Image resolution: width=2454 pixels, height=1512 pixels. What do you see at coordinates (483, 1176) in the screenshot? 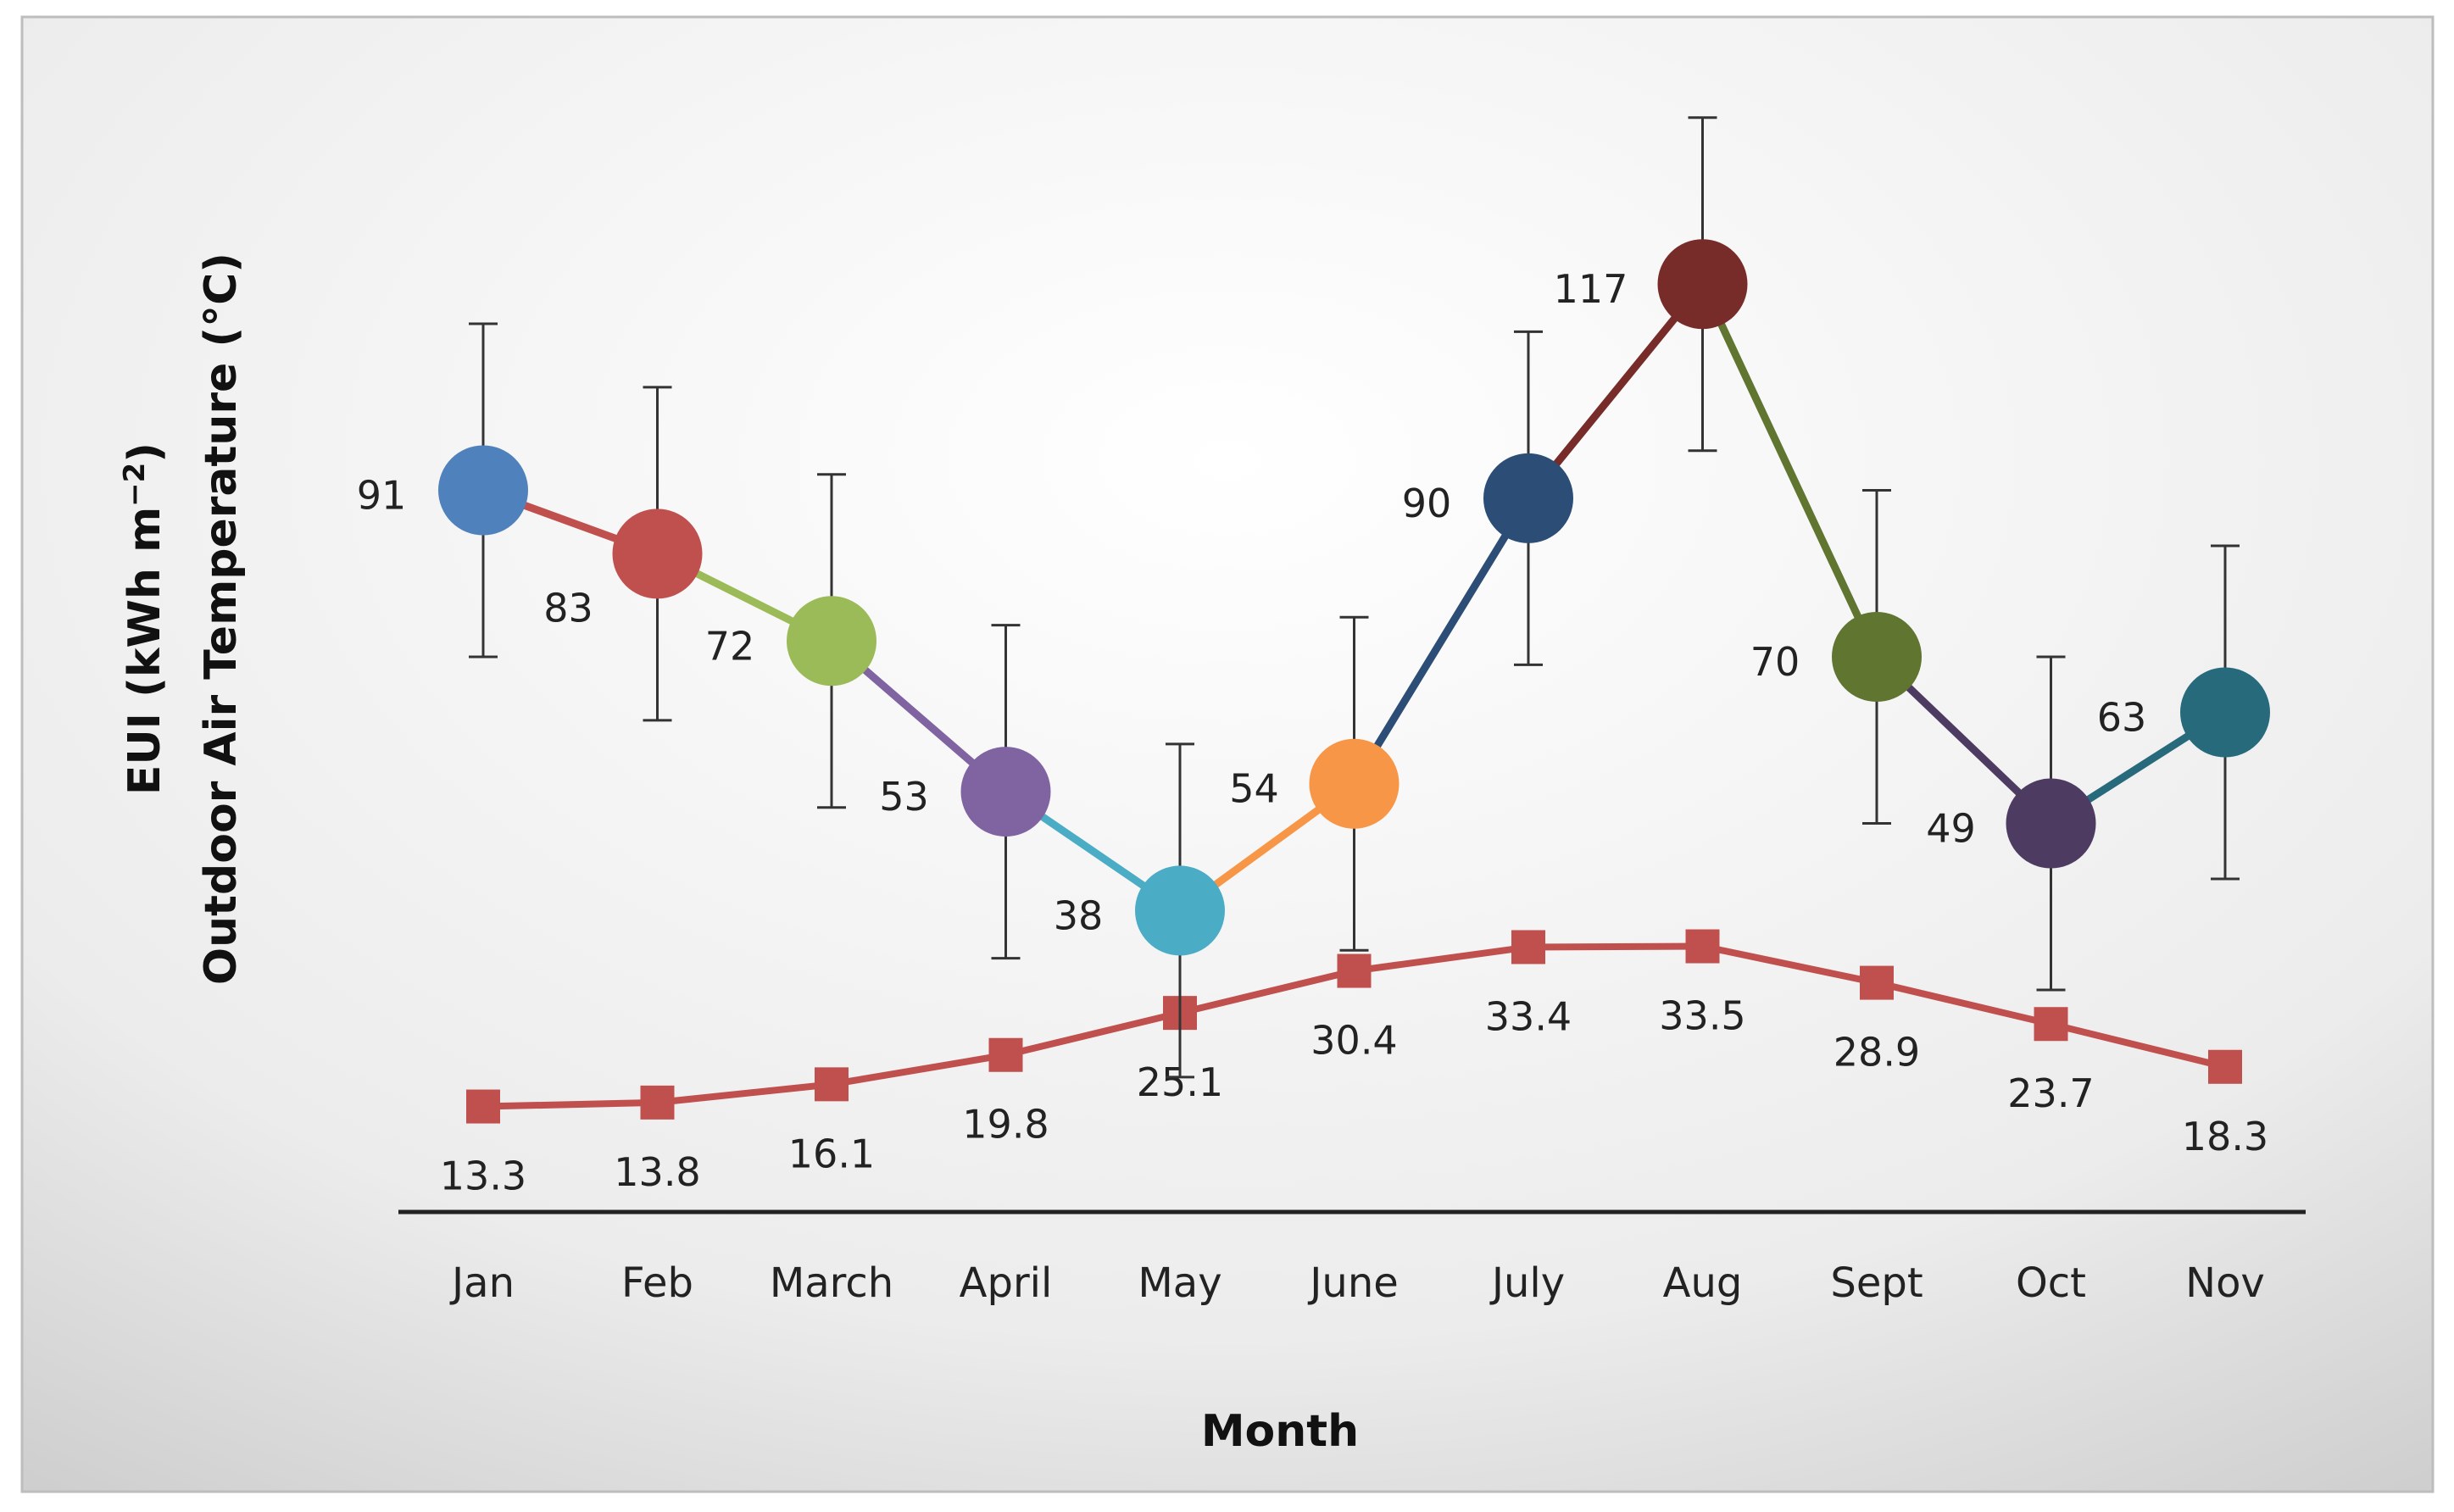
I see `temperature-label: 13.3` at bounding box center [483, 1176].